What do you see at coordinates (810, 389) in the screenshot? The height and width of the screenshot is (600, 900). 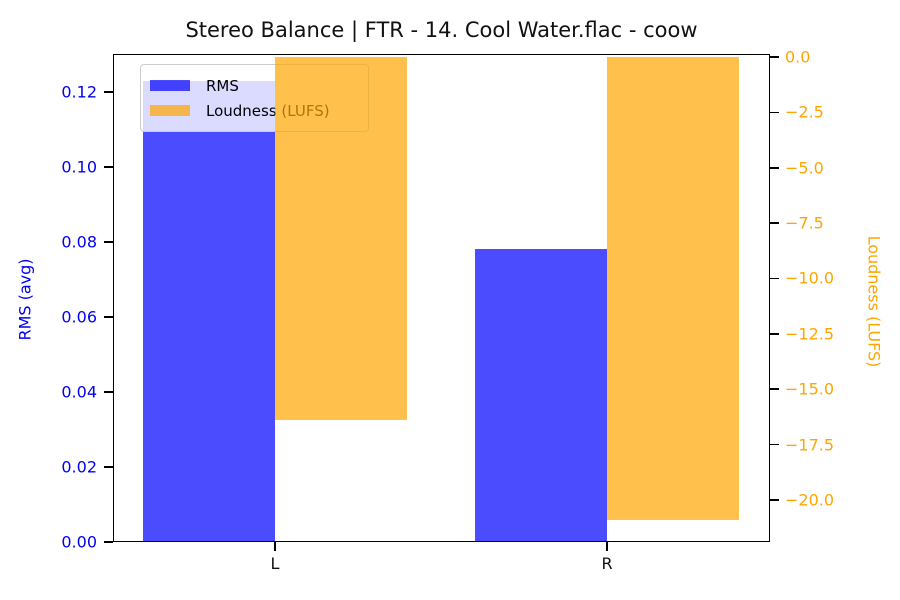 I see `right-tick-label: −15.0` at bounding box center [810, 389].